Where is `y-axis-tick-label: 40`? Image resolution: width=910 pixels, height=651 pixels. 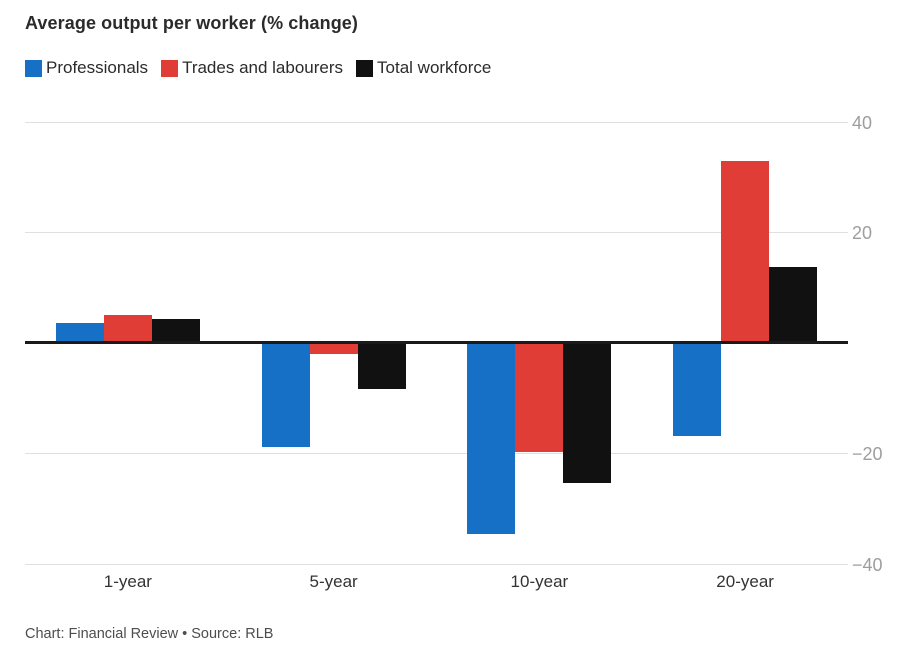
y-axis-tick-label: 40 is located at coordinates (862, 122).